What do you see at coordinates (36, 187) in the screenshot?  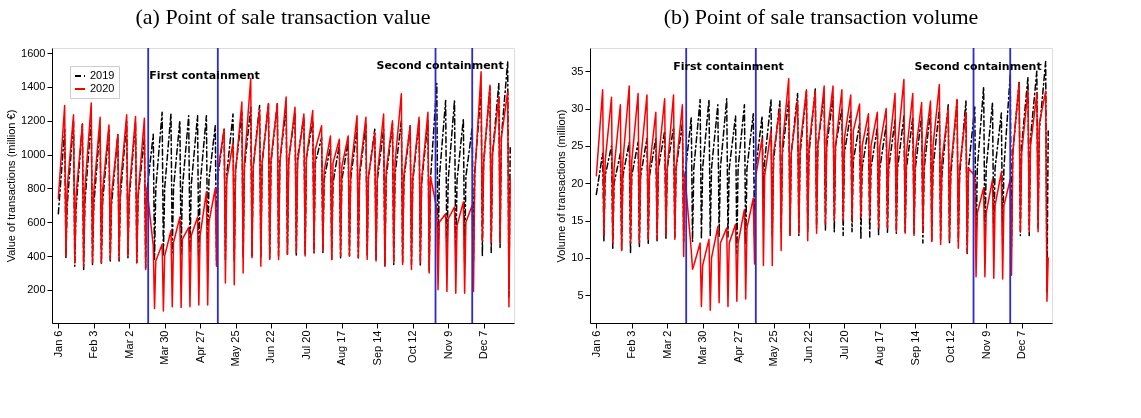 I see `y-tick-label: 800` at bounding box center [36, 187].